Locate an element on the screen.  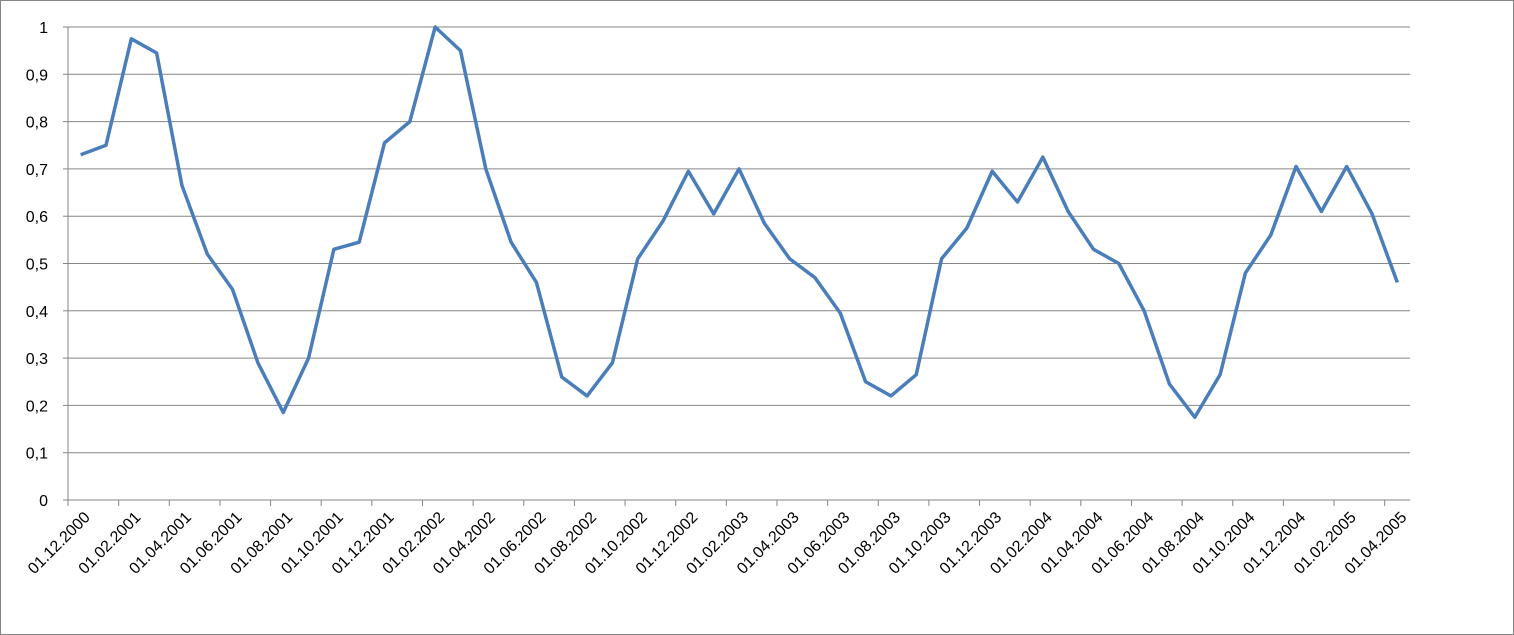
y-tick-label: 0 is located at coordinates (43, 501).